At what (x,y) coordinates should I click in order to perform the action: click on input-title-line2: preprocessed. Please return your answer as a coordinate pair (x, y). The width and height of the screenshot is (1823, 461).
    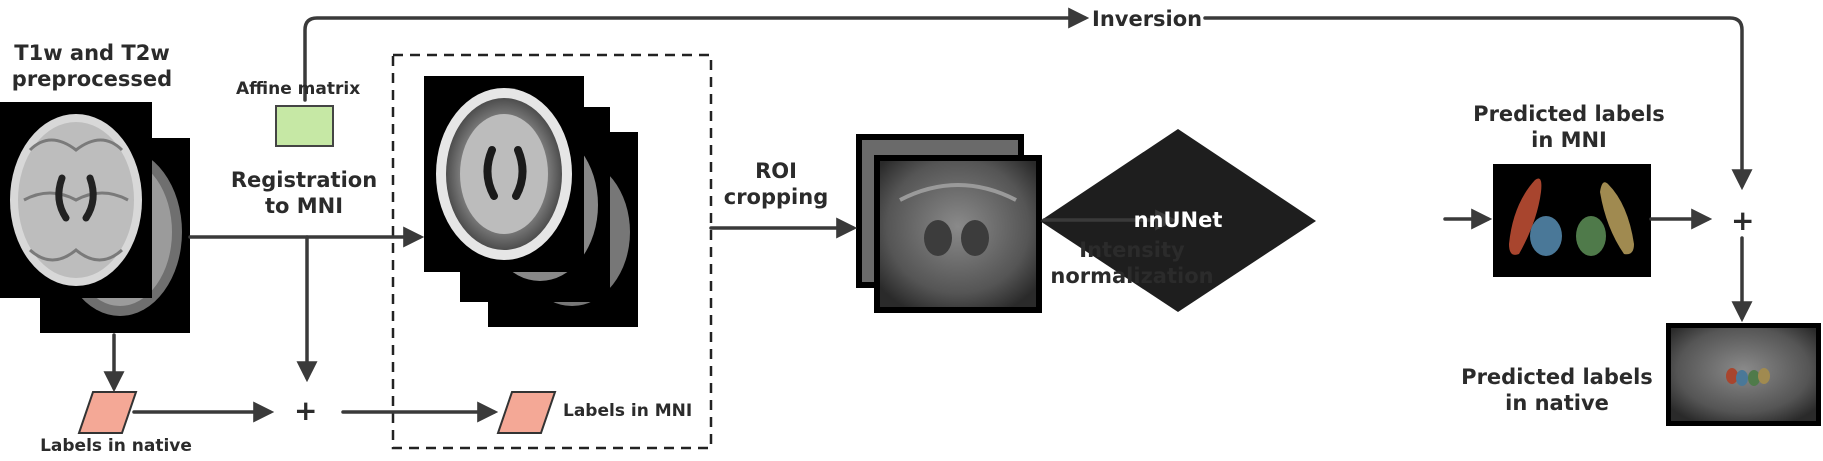
    Looking at the image, I should click on (92, 79).